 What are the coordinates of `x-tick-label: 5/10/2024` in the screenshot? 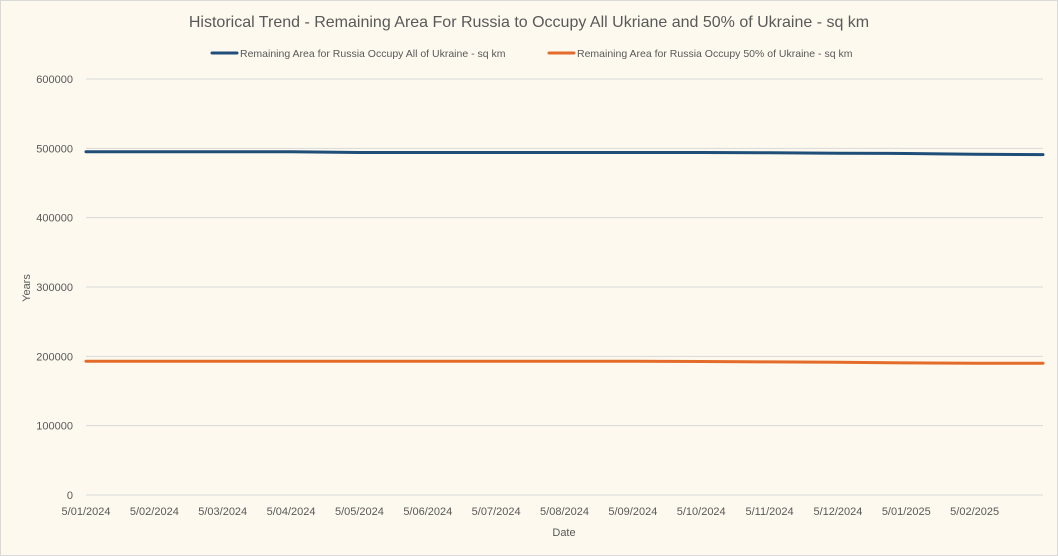 It's located at (701, 512).